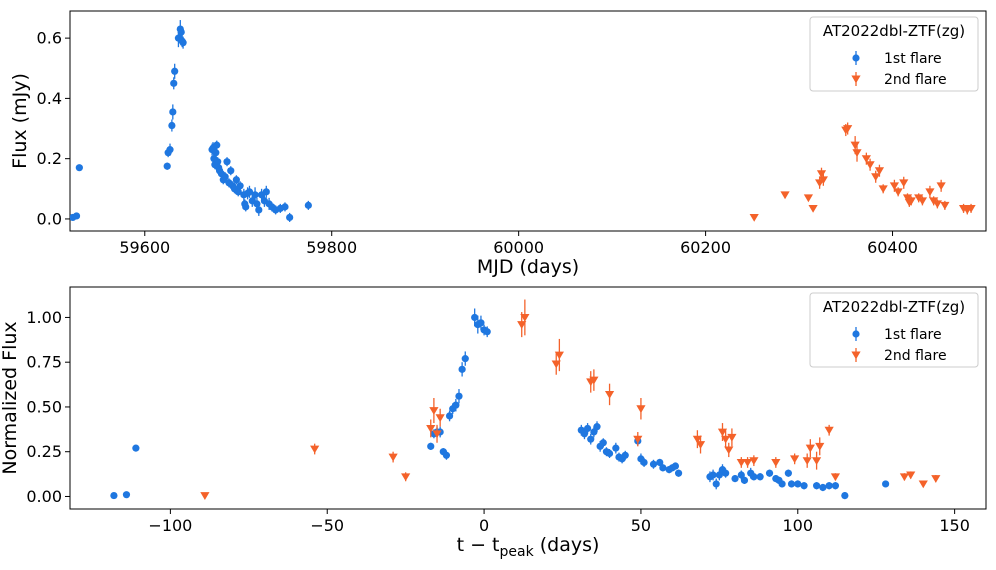 This screenshot has height=570, width=996. I want to click on x-tick-label: −100, so click(170, 525).